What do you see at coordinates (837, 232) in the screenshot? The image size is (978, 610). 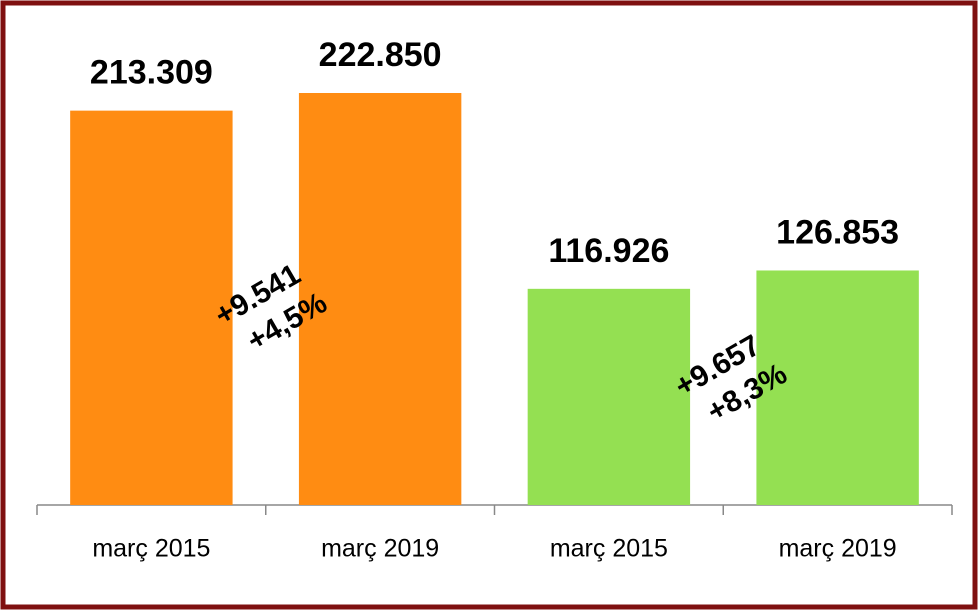 I see `value-label: 126.853` at bounding box center [837, 232].